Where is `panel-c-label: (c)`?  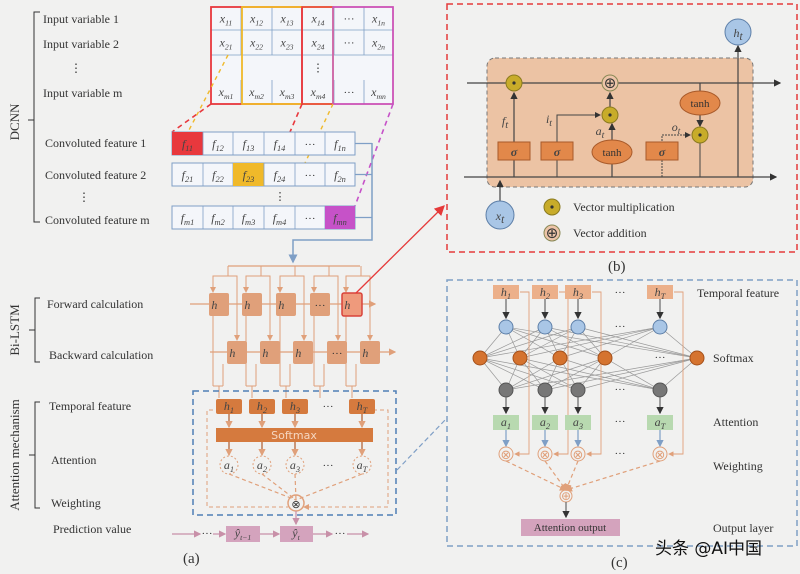
panel-c-label: (c) is located at coordinates (619, 563).